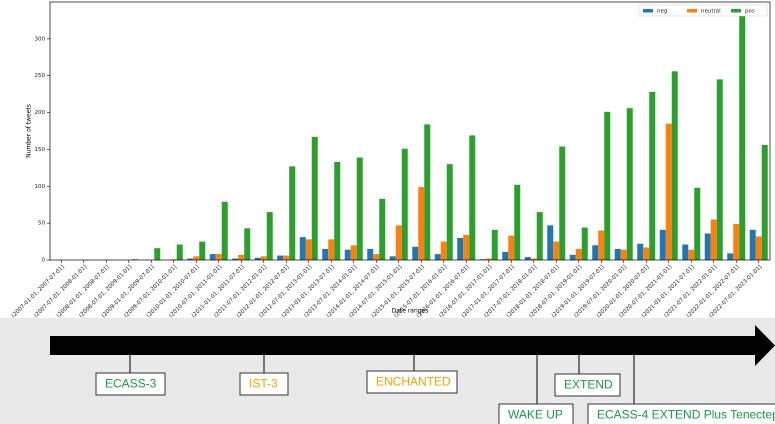 The width and height of the screenshot is (775, 424). What do you see at coordinates (405, 345) in the screenshot?
I see `timeline-arrow-shaft` at bounding box center [405, 345].